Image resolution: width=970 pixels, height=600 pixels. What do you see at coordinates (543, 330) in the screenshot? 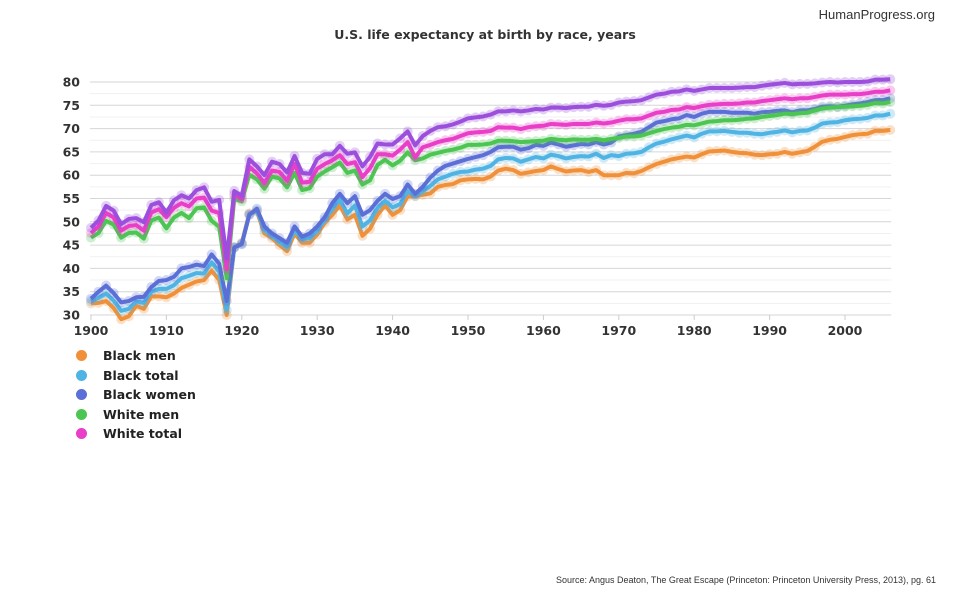
I see `x-tick-label: 1960` at bounding box center [543, 330].